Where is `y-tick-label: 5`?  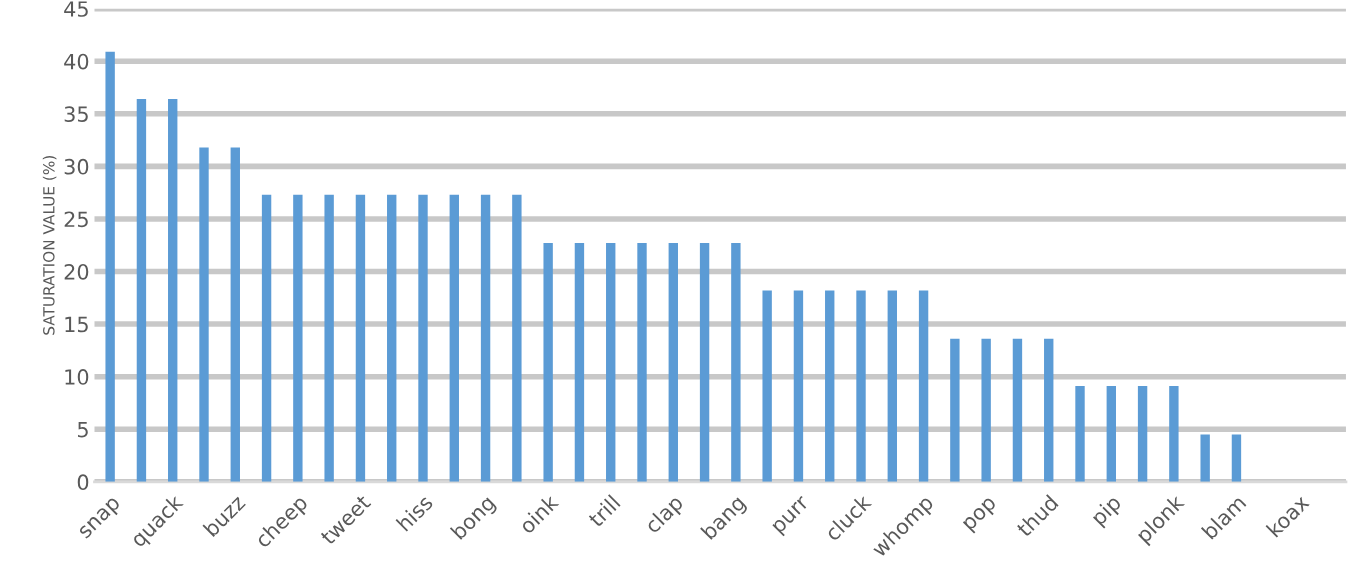
y-tick-label: 5 is located at coordinates (82, 429).